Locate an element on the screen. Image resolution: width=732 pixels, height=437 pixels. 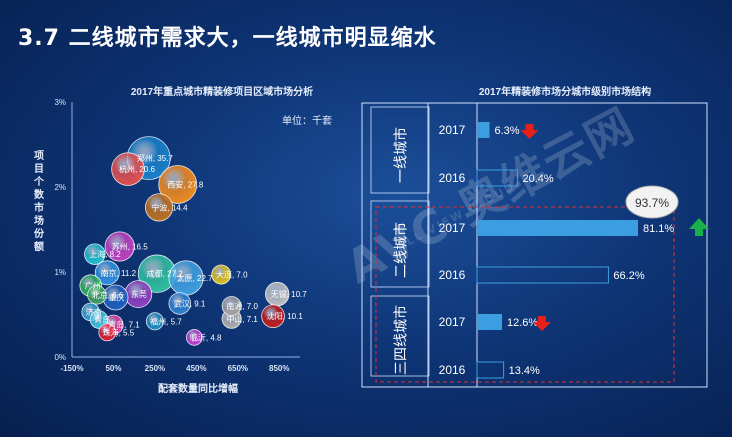
unit-label: 单位：千套 is located at coordinates (307, 121).